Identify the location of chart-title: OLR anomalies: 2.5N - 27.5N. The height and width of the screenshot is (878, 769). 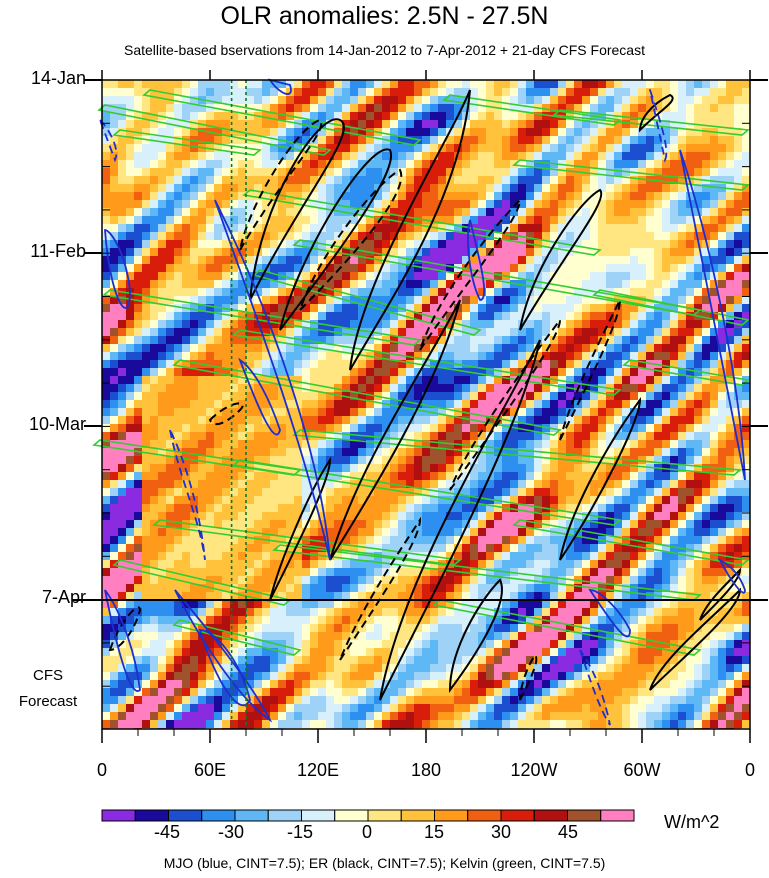
(384, 16).